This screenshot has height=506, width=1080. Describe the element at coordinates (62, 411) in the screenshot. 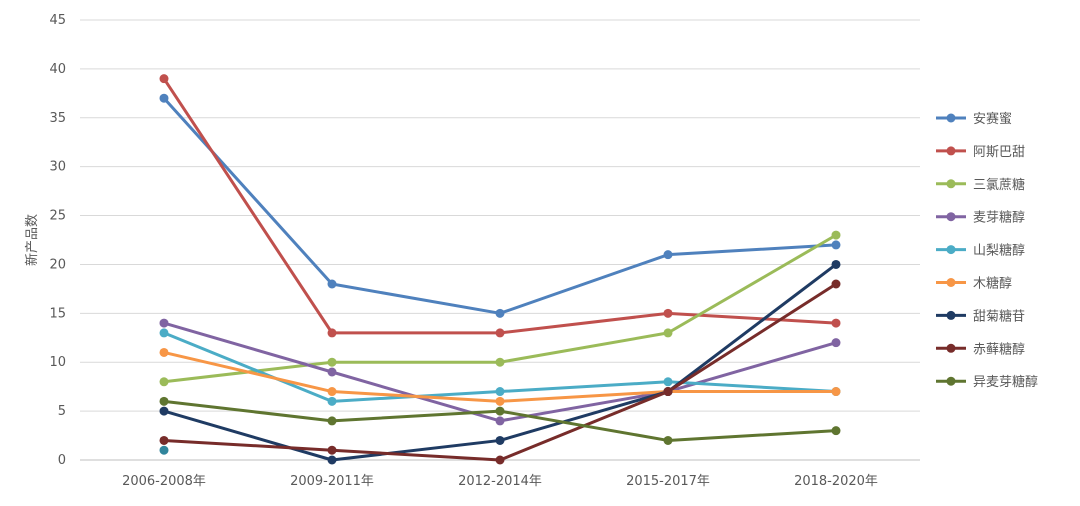

I see `y-tick-label: 5` at that location.